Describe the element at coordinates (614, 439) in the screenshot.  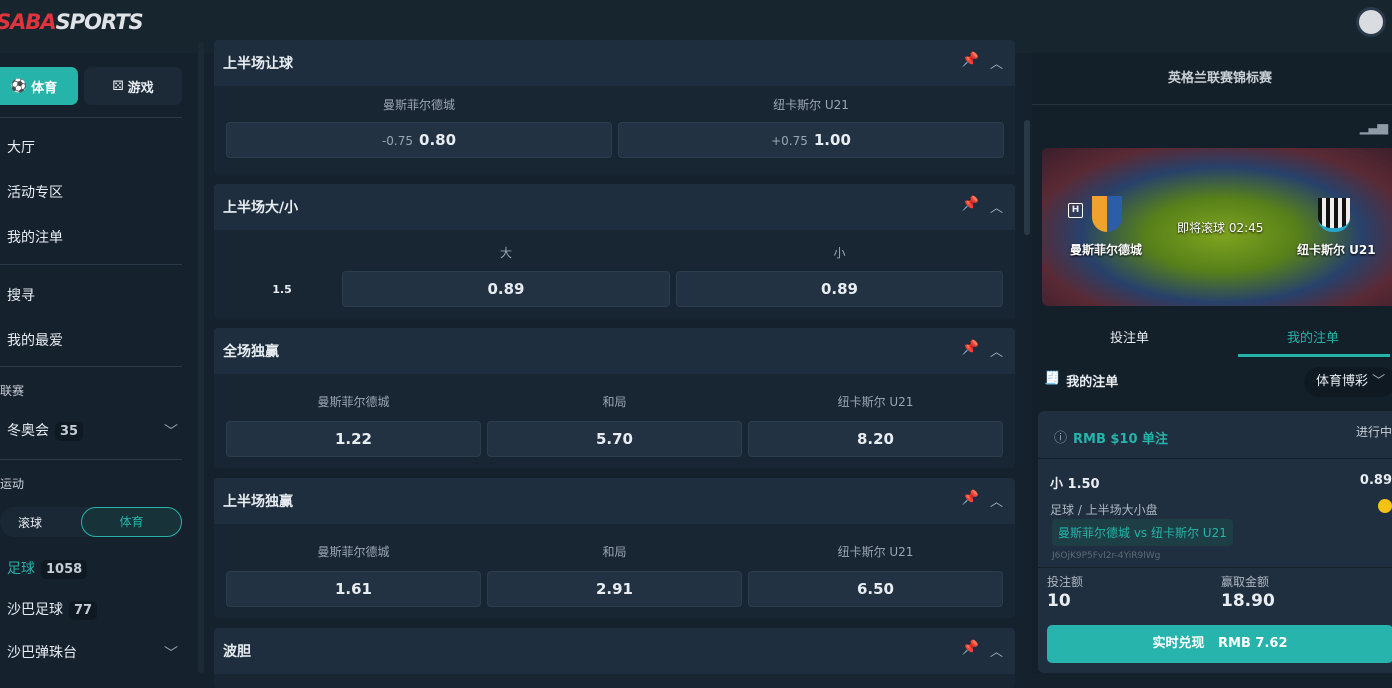
I see `odds-button: 5.70` at that location.